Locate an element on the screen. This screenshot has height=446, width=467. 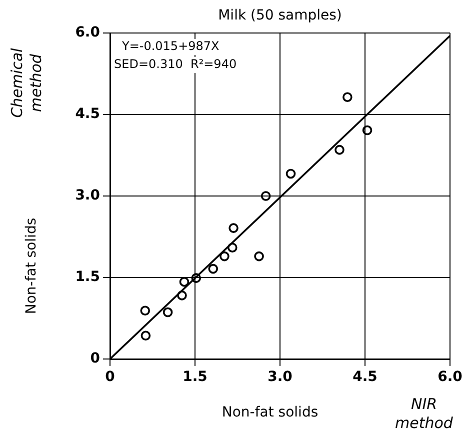
y-tick-label: 0 is located at coordinates (95, 358).